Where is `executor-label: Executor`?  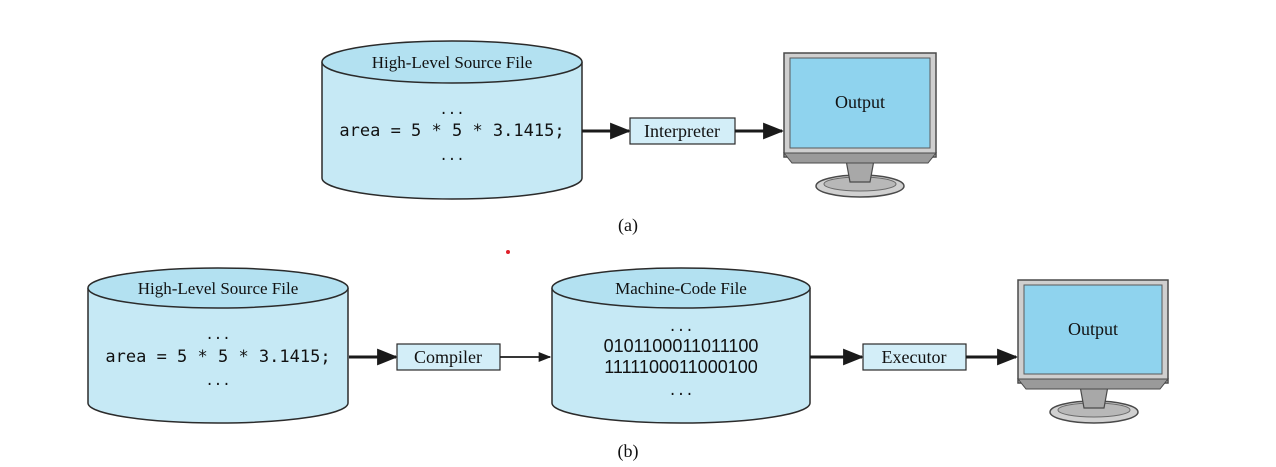
executor-label: Executor is located at coordinates (914, 357).